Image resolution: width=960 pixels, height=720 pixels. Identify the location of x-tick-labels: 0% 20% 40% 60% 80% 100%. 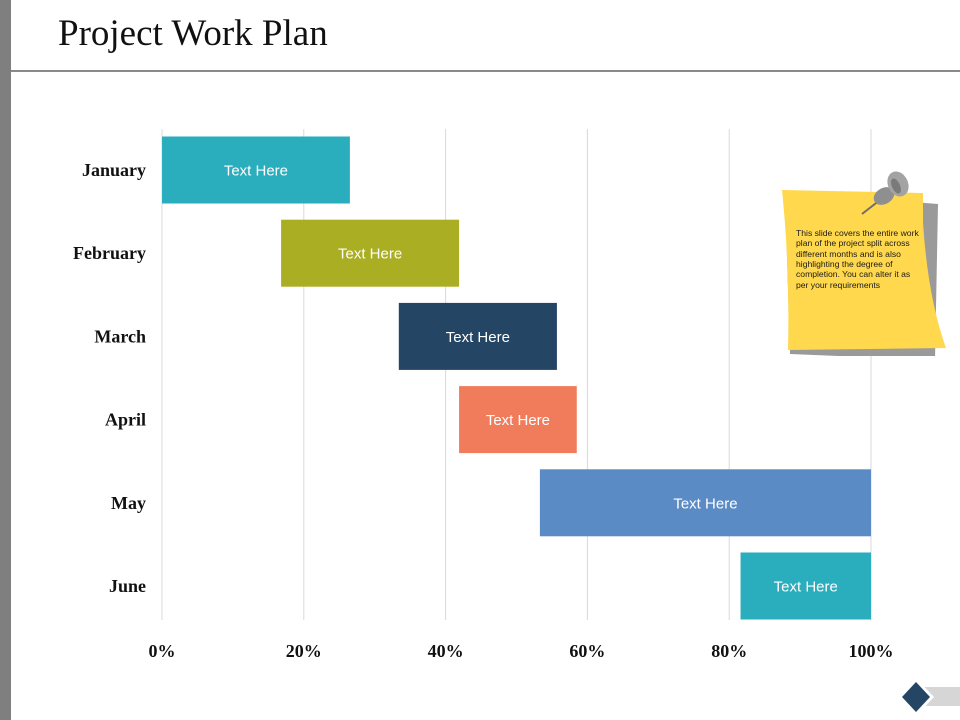
(521, 651).